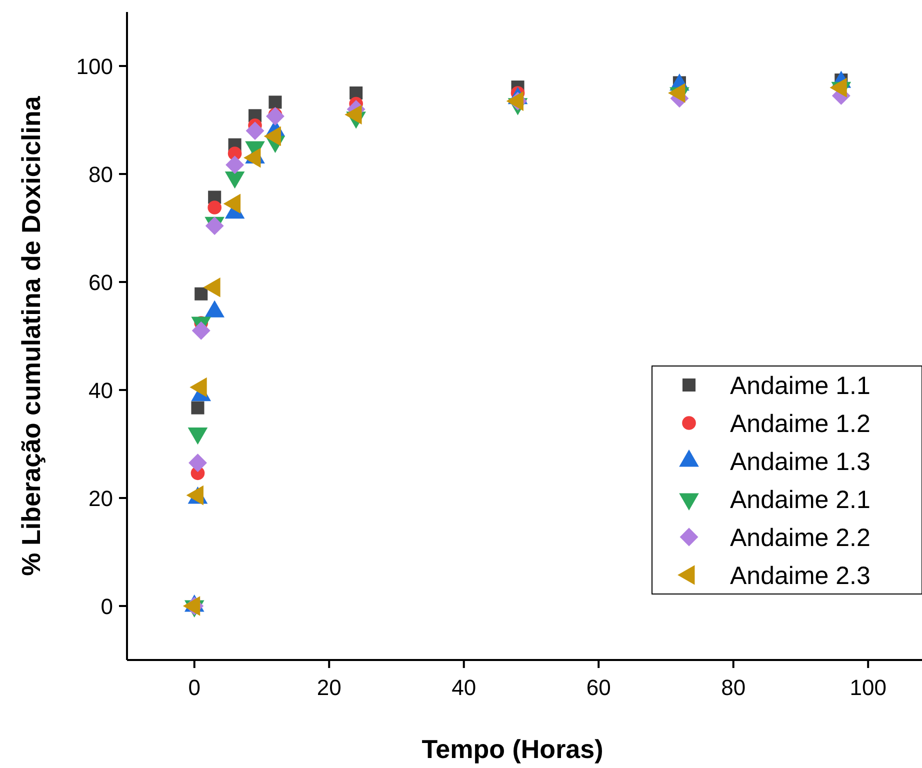  Describe the element at coordinates (800, 424) in the screenshot. I see `legend-label: Andaime 1.2` at that location.